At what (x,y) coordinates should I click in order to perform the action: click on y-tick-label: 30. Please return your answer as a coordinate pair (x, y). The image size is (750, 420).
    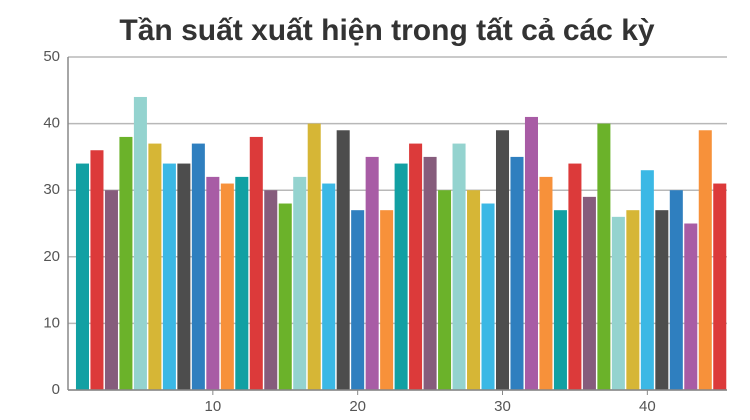
    Looking at the image, I should click on (51, 189).